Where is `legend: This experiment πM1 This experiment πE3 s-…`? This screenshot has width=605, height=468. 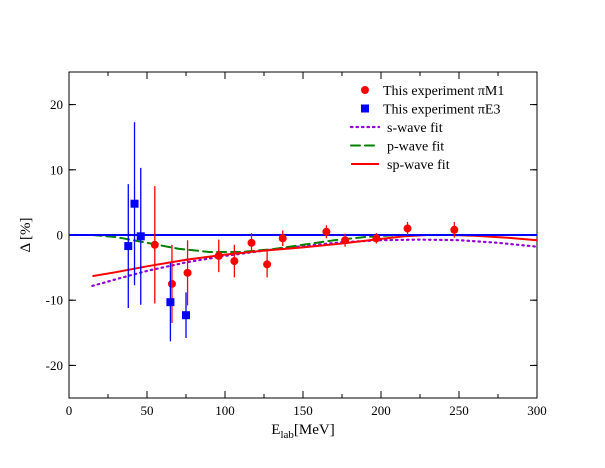 legend: This experiment πM1 This experiment πE3 s-… is located at coordinates (426, 128).